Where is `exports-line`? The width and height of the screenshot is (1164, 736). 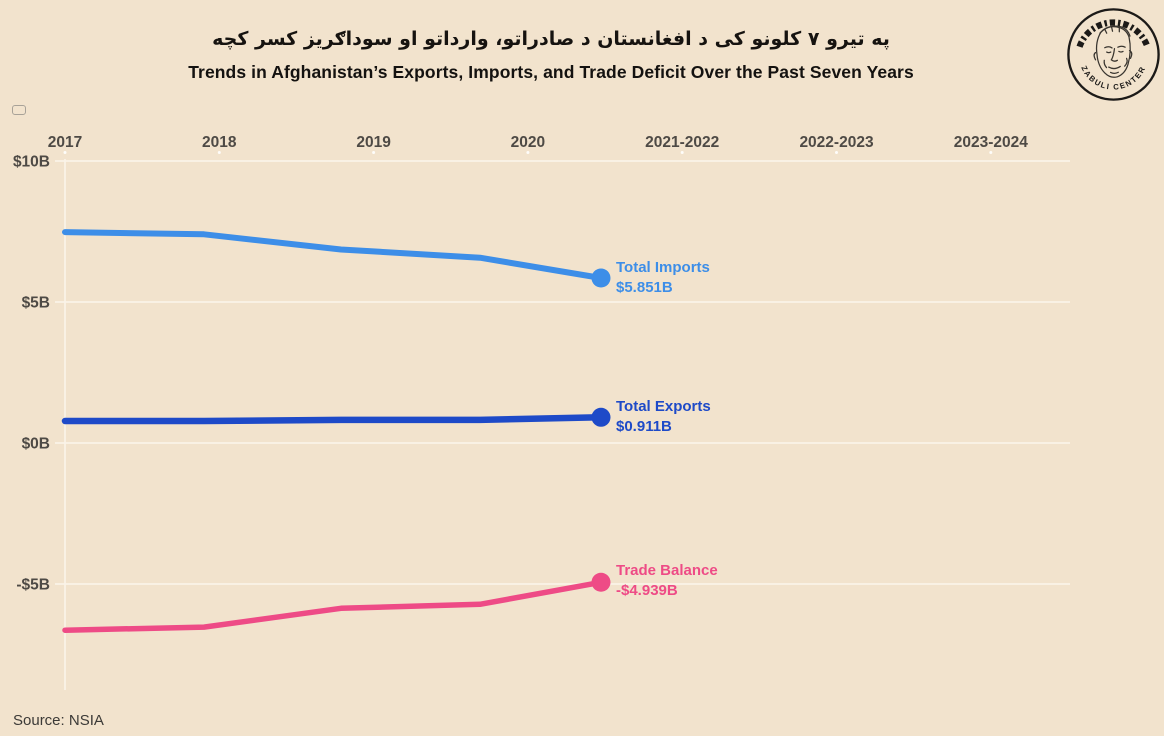
exports-line is located at coordinates (333, 419).